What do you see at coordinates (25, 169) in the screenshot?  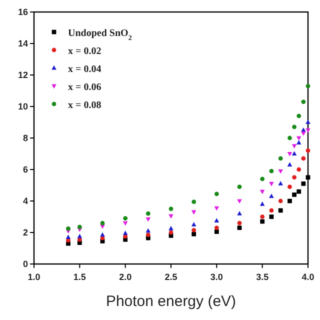 I see `y-tick-label: 6` at bounding box center [25, 169].